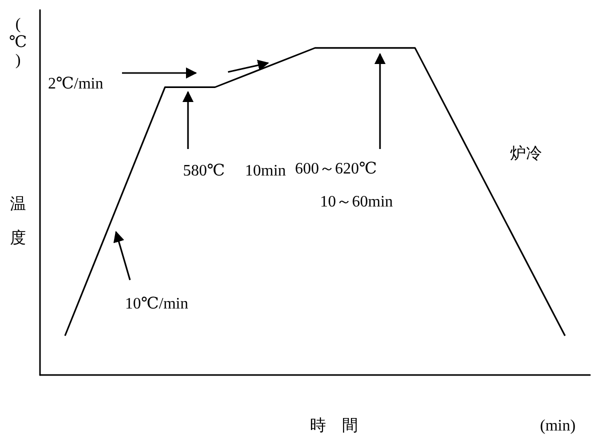 Image resolution: width=597 pixels, height=437 pixels. What do you see at coordinates (526, 153) in the screenshot?
I see `annotation: 炉冷` at bounding box center [526, 153].